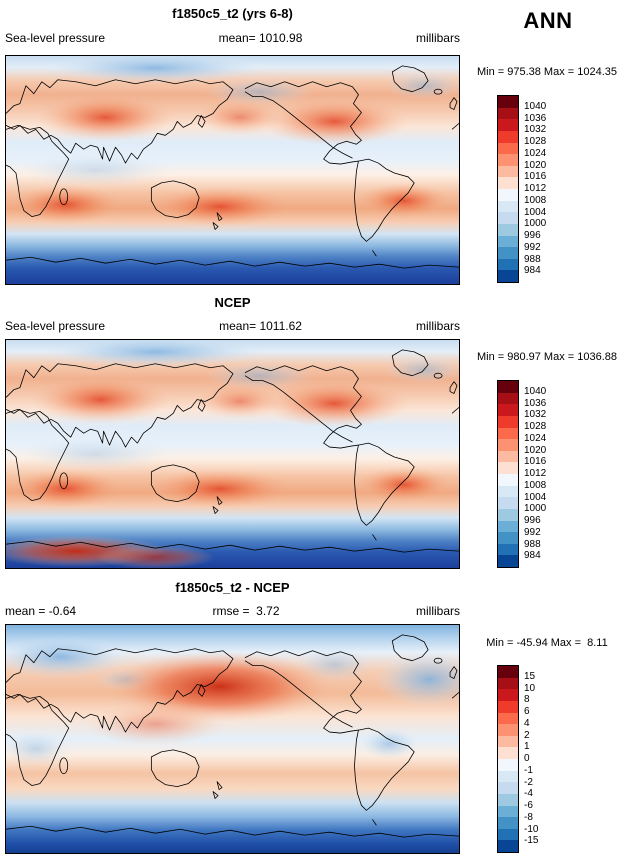 Image resolution: width=626 pixels, height=861 pixels. Describe the element at coordinates (535, 415) in the screenshot. I see `colorbar-tick-label: 1032` at that location.